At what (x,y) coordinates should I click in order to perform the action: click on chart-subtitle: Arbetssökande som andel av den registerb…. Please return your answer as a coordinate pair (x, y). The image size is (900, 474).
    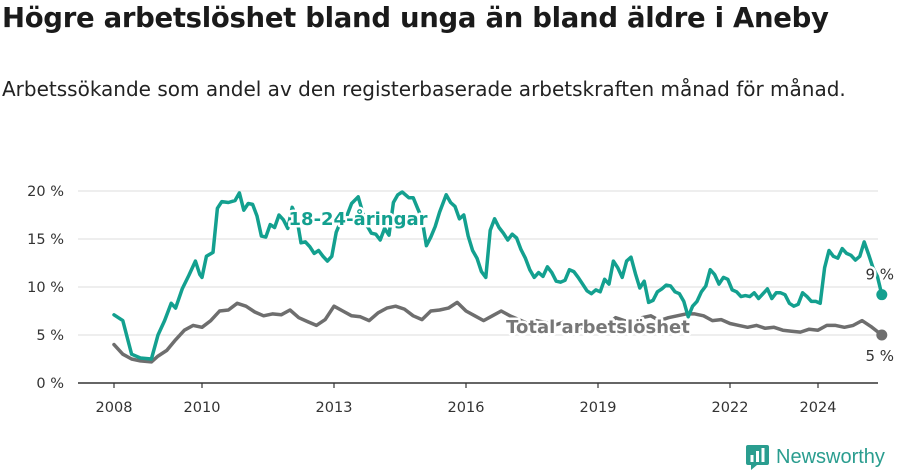
    Looking at the image, I should click on (424, 89).